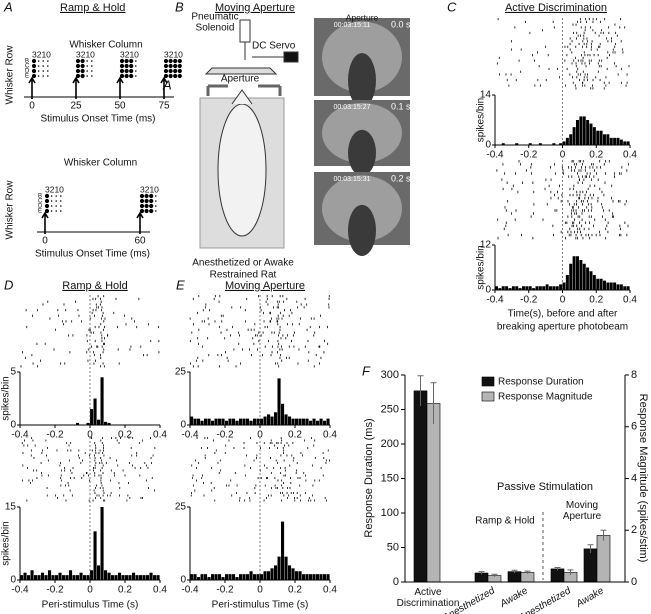 The height and width of the screenshot is (614, 651). What do you see at coordinates (181, 372) in the screenshot?
I see `y-tick-label: 25` at bounding box center [181, 372].